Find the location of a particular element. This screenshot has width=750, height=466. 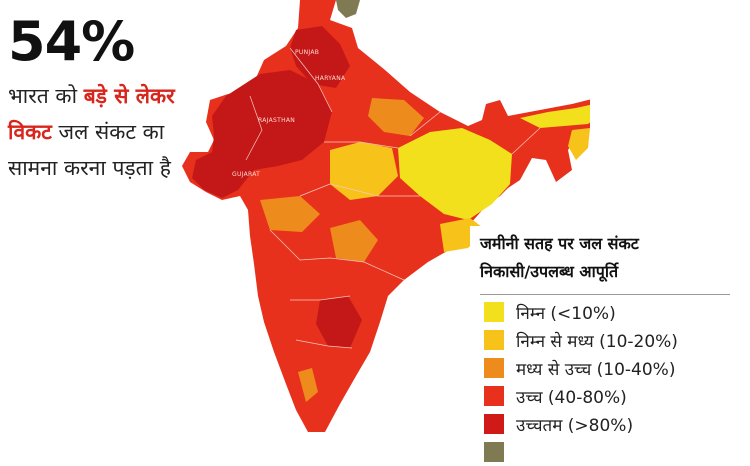

map-region-very-high-south is located at coordinates (339, 322).